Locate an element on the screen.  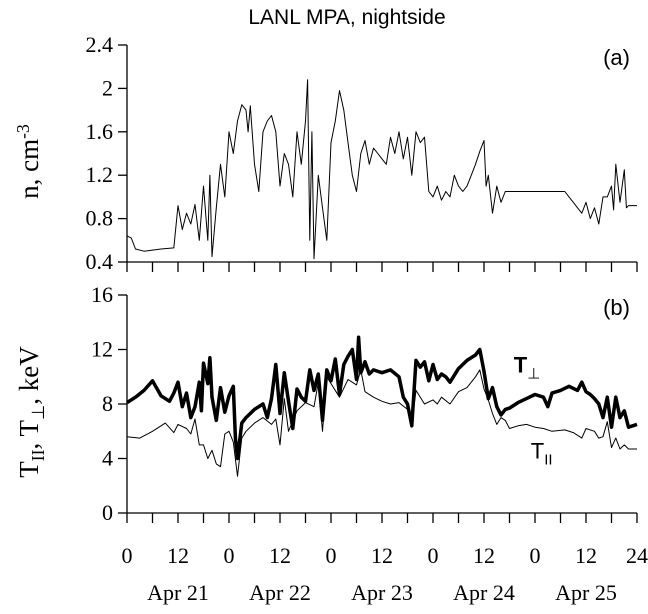
y-tick-label: 12 is located at coordinates (102, 349).